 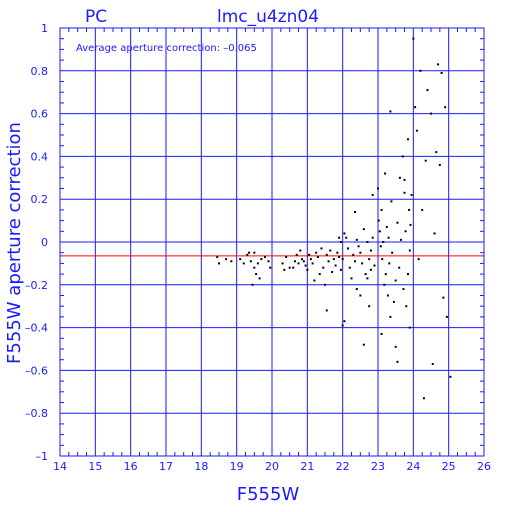 What do you see at coordinates (307, 466) in the screenshot?
I see `x-tick-label: 21` at bounding box center [307, 466].